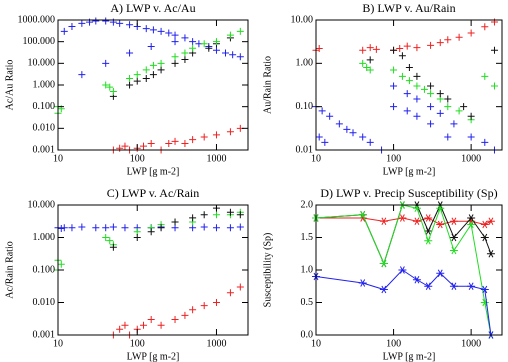 The image size is (508, 362). I want to click on y-axis-label: Ac/Au Ratio, so click(9, 85).